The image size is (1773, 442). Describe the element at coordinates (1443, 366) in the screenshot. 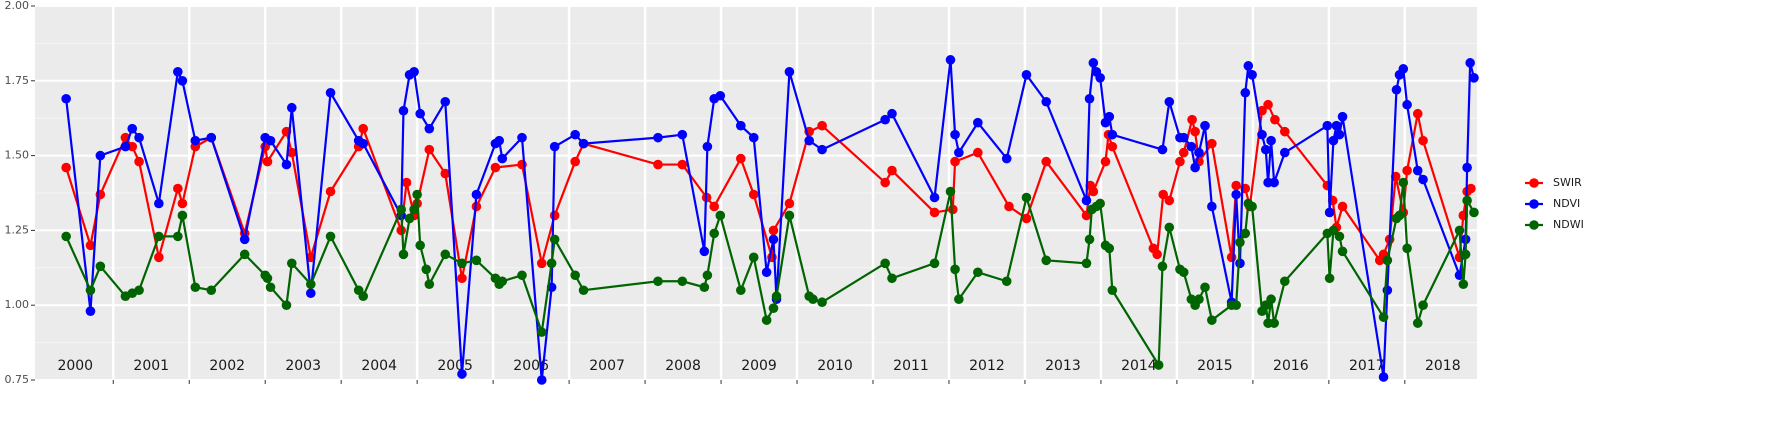

I see `x-tick-label: 2018` at that location.